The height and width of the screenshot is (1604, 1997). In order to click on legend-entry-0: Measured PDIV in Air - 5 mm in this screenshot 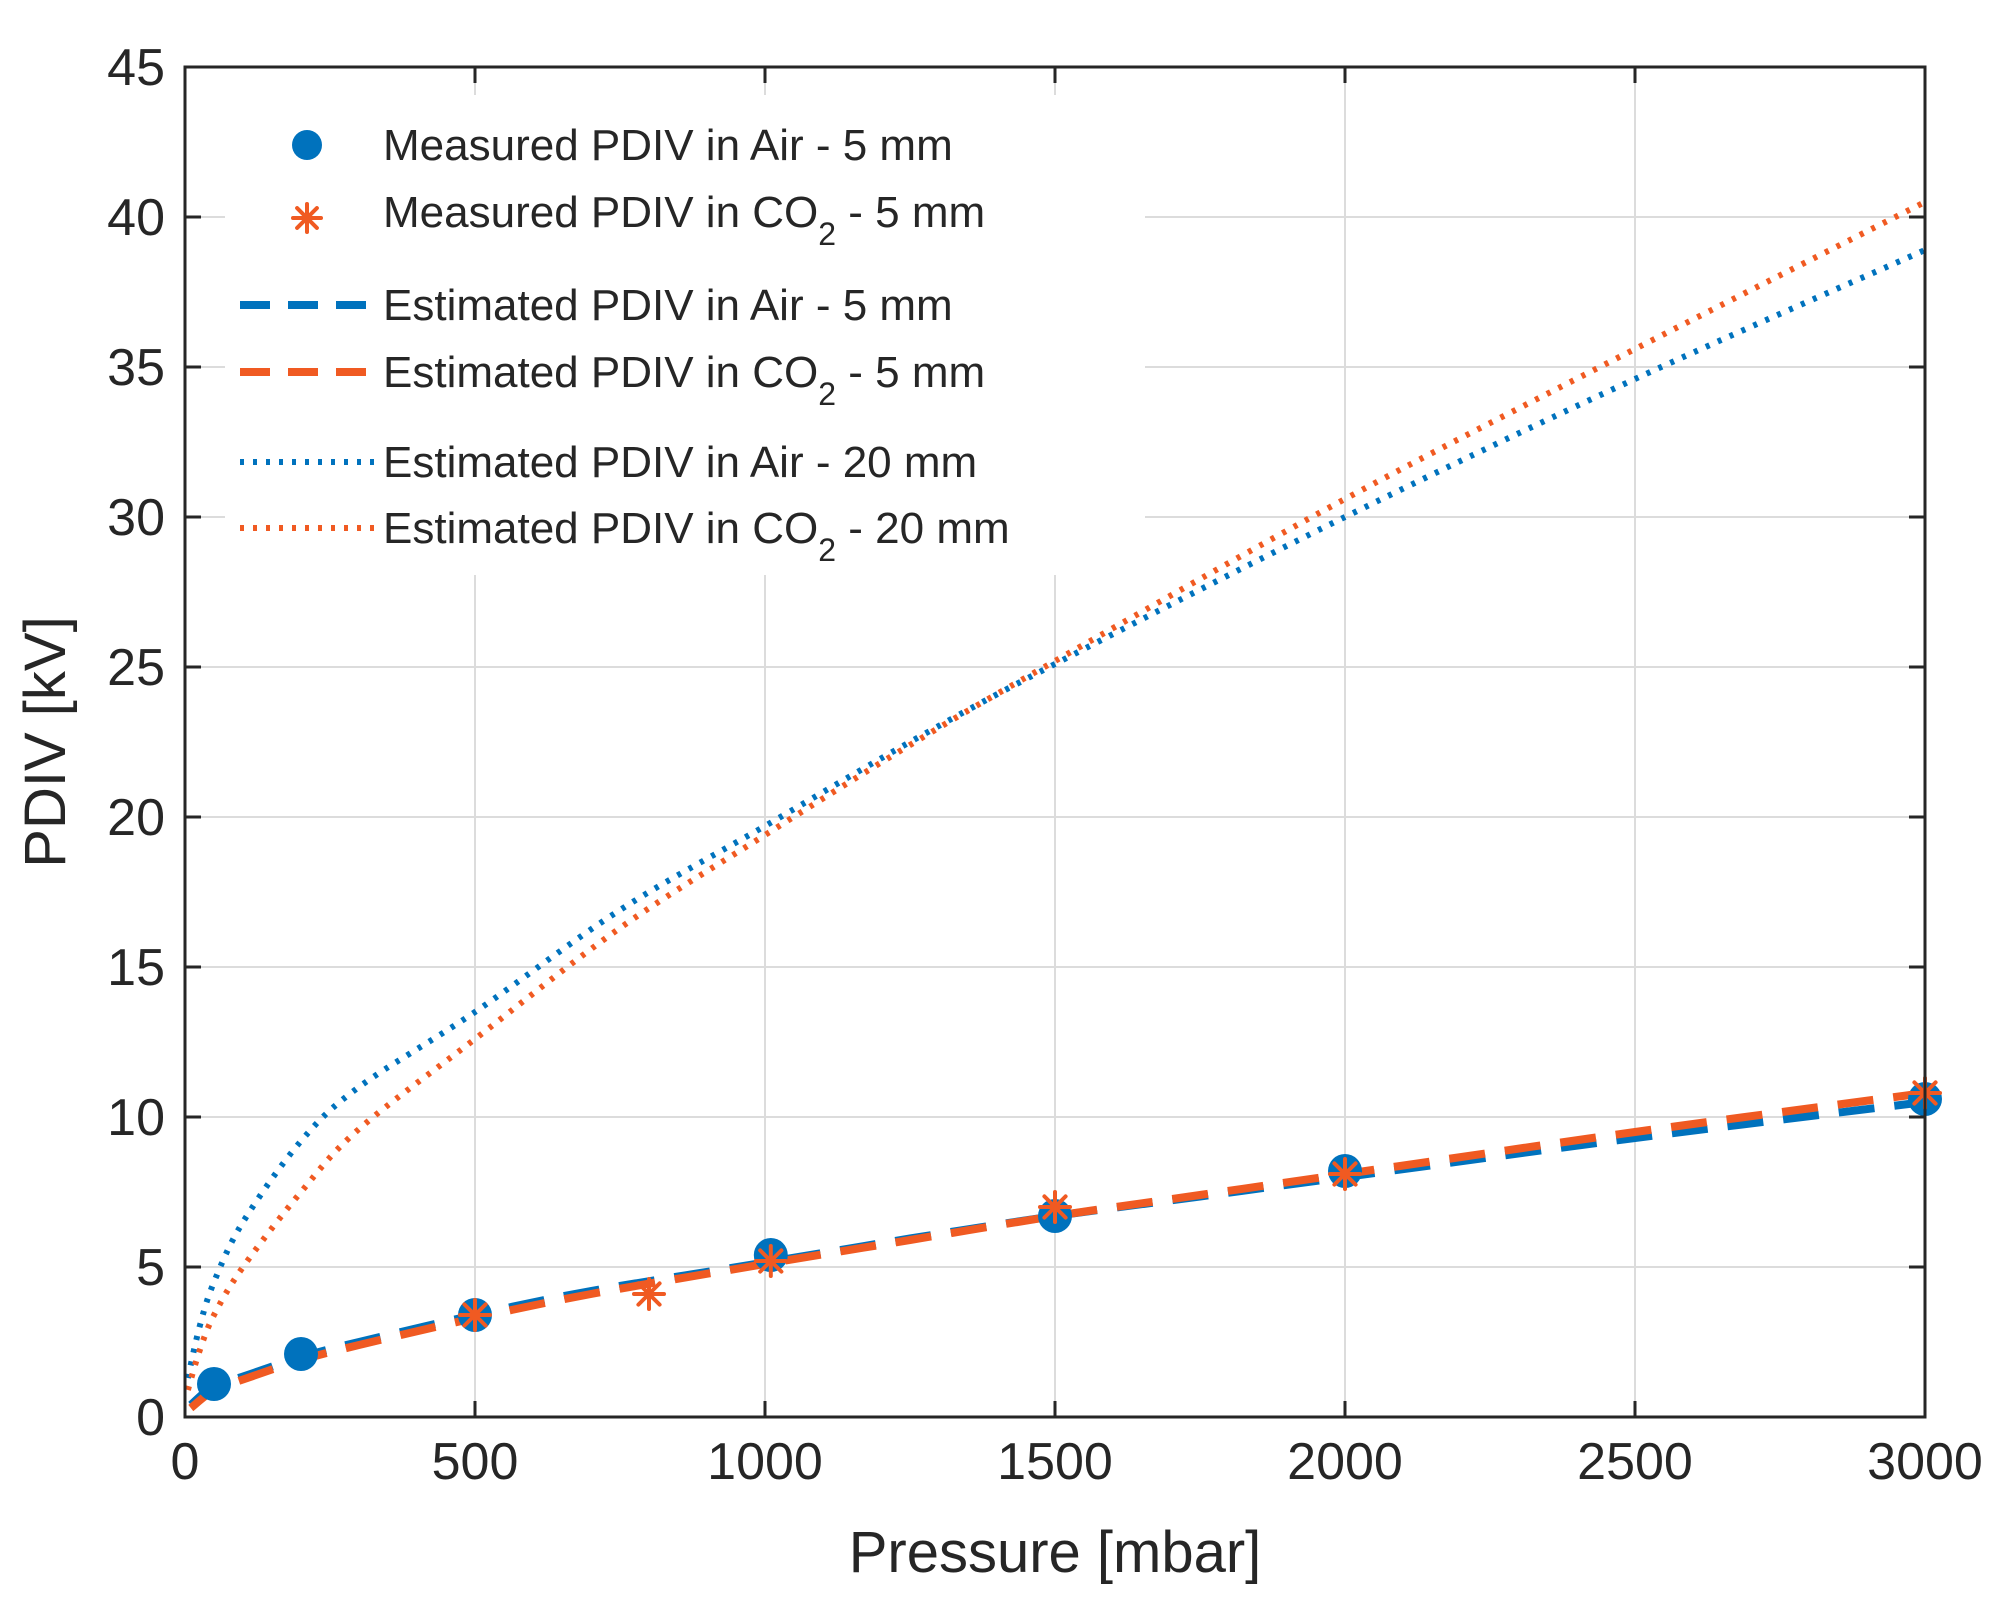, I will do `click(622, 145)`.